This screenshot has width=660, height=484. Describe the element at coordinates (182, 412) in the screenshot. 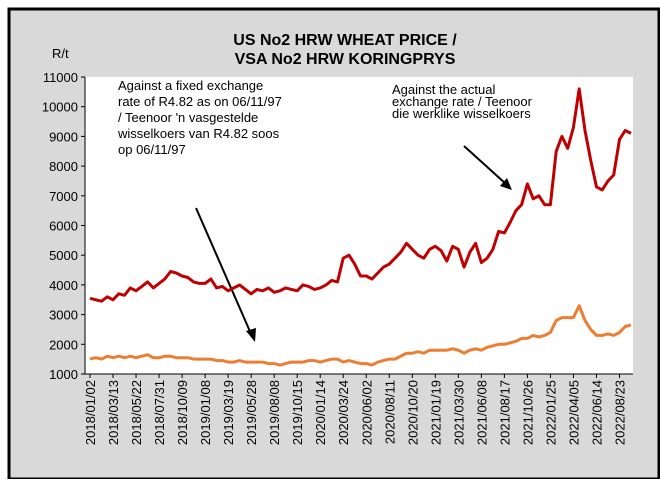

I see `x-tick-label: 2018/10/09` at that location.